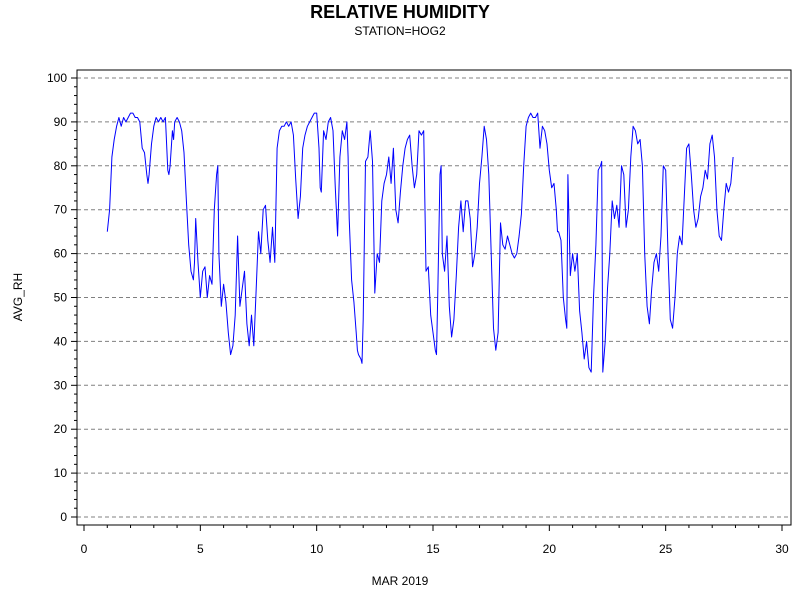 Image resolution: width=800 pixels, height=600 pixels. Describe the element at coordinates (200, 549) in the screenshot. I see `x-tick-label: 5` at that location.